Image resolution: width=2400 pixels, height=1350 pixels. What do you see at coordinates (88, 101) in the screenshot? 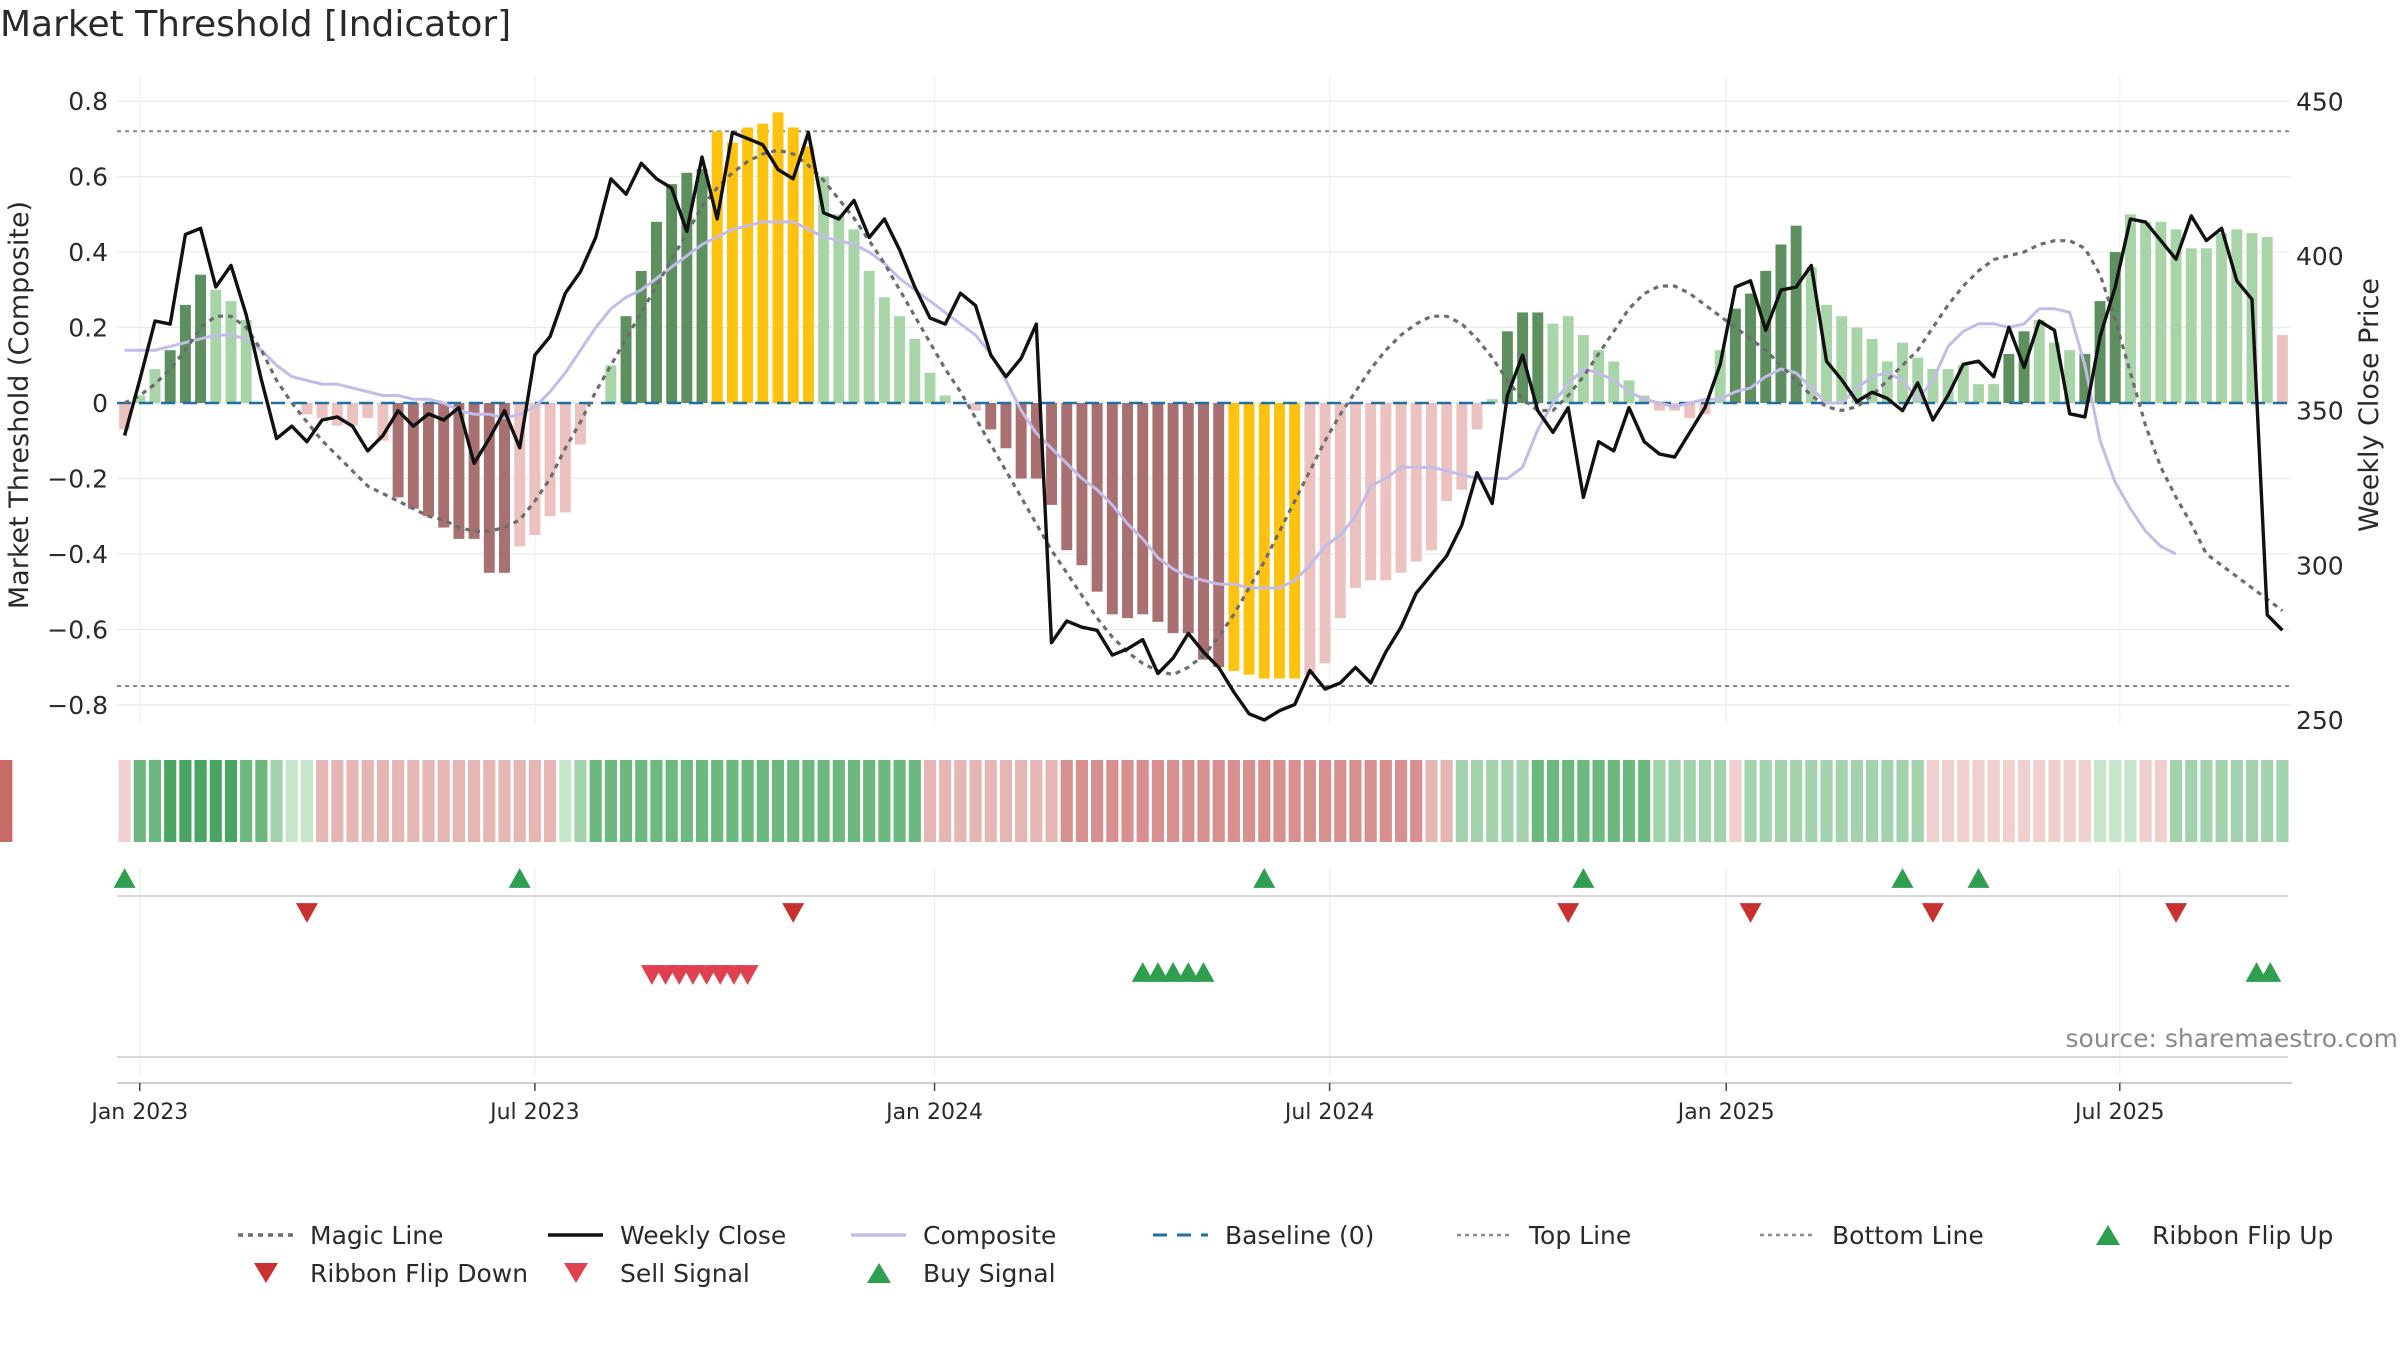
I see `y-tick-label: 0.8` at bounding box center [88, 101].